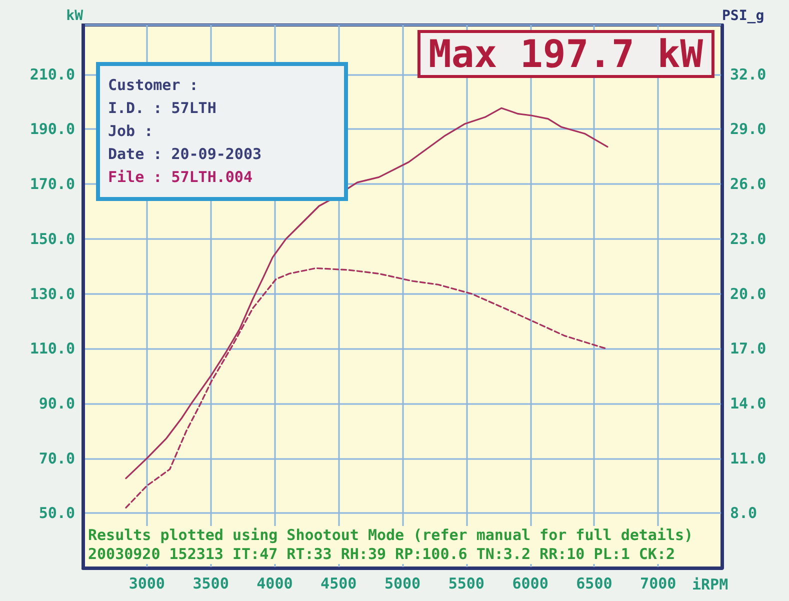 This screenshot has width=789, height=601. Describe the element at coordinates (181, 177) in the screenshot. I see `annotation: File : 57LTH.004` at that location.